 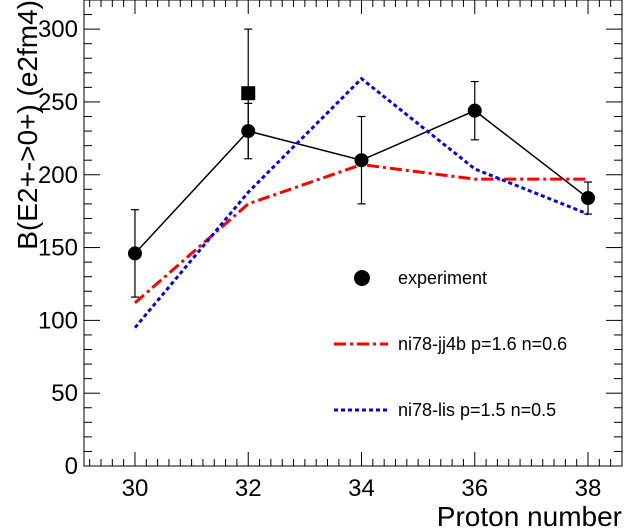 What do you see at coordinates (64, 393) in the screenshot?
I see `y-tick-label: 50` at bounding box center [64, 393].